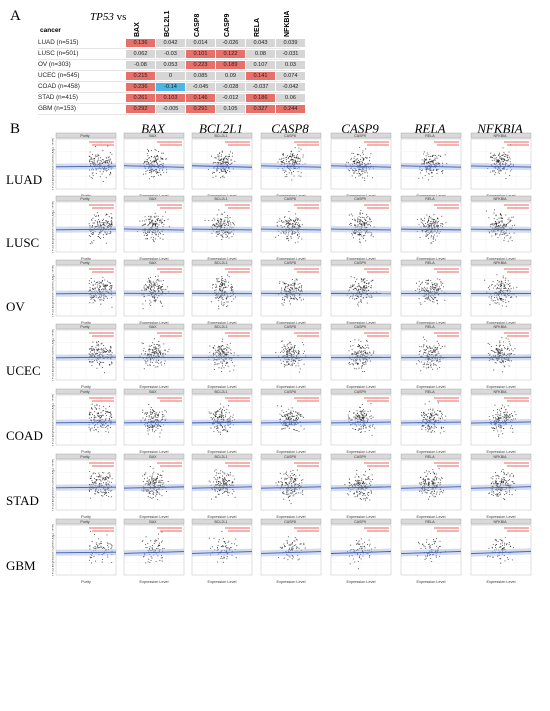 The height and width of the screenshot is (711, 550). I want to click on table-cell: 0.105, so click(230, 109).